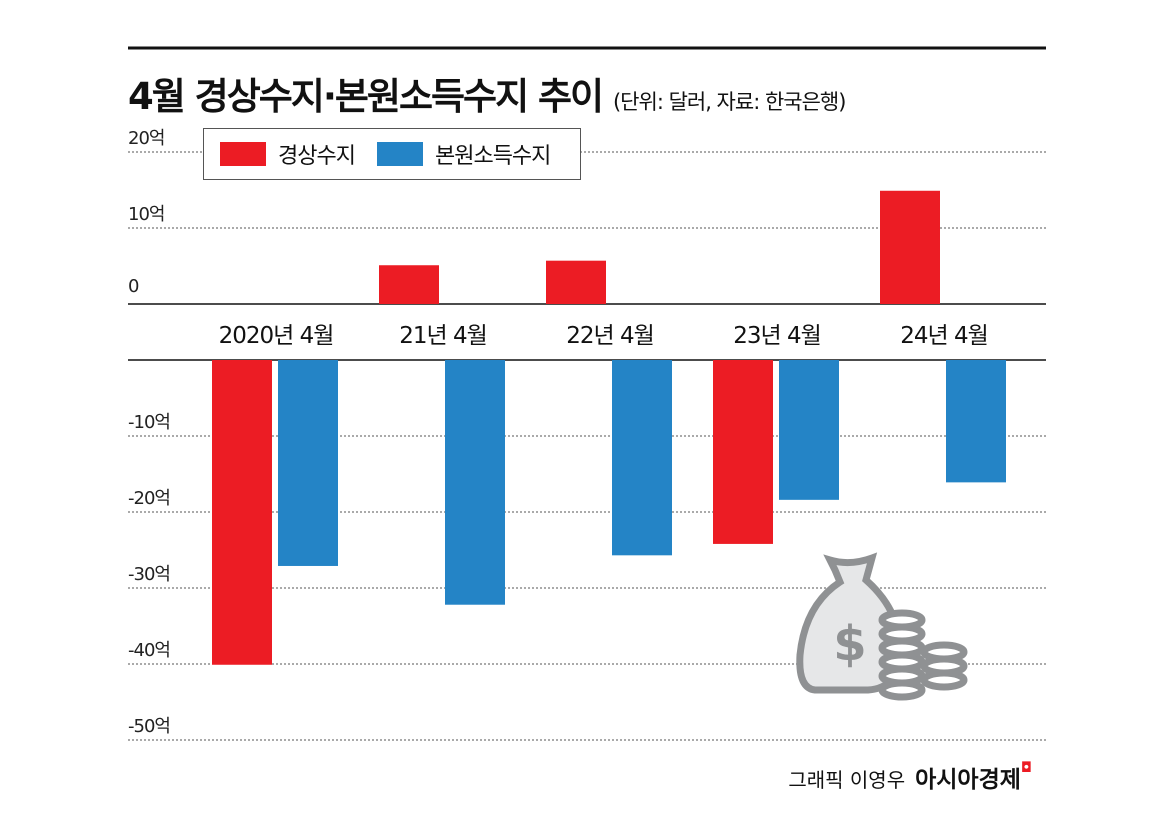 Image resolution: width=1160 pixels, height=837 pixels. Describe the element at coordinates (1026, 768) in the screenshot. I see `brand-mark-icon: ◘` at that location.